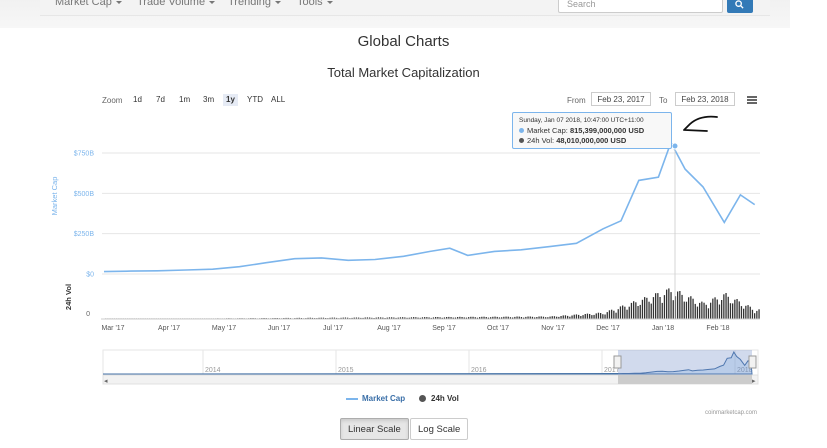  I want to click on navigator-selection, so click(685, 362).